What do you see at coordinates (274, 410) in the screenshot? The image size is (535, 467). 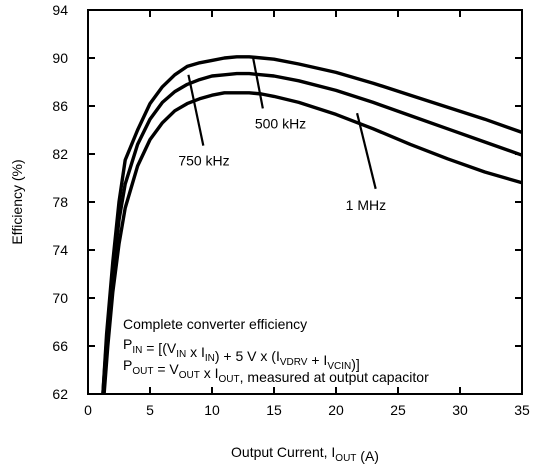 I see `x-tick-label: 15` at bounding box center [274, 410].